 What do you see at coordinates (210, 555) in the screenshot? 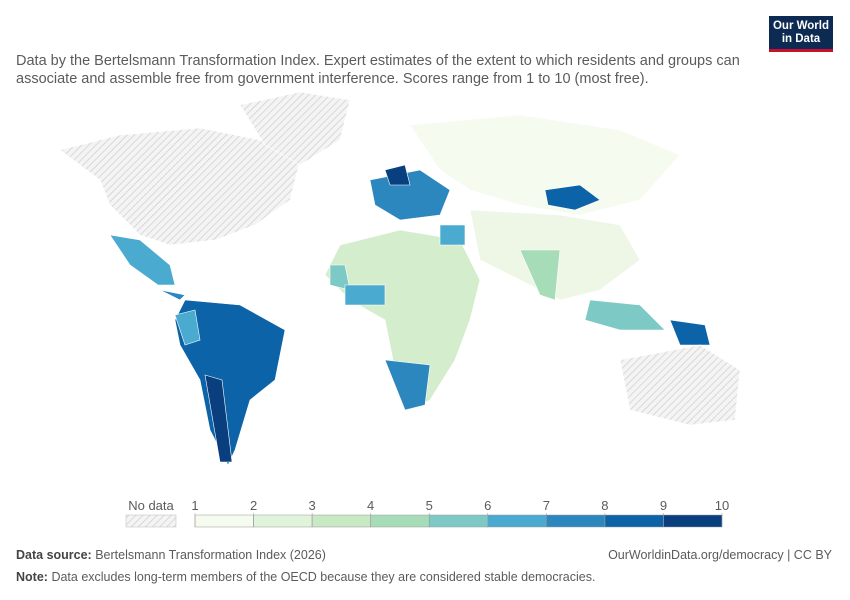
I see `source-text: Bertelsmann Transformation Index (2026)` at bounding box center [210, 555].